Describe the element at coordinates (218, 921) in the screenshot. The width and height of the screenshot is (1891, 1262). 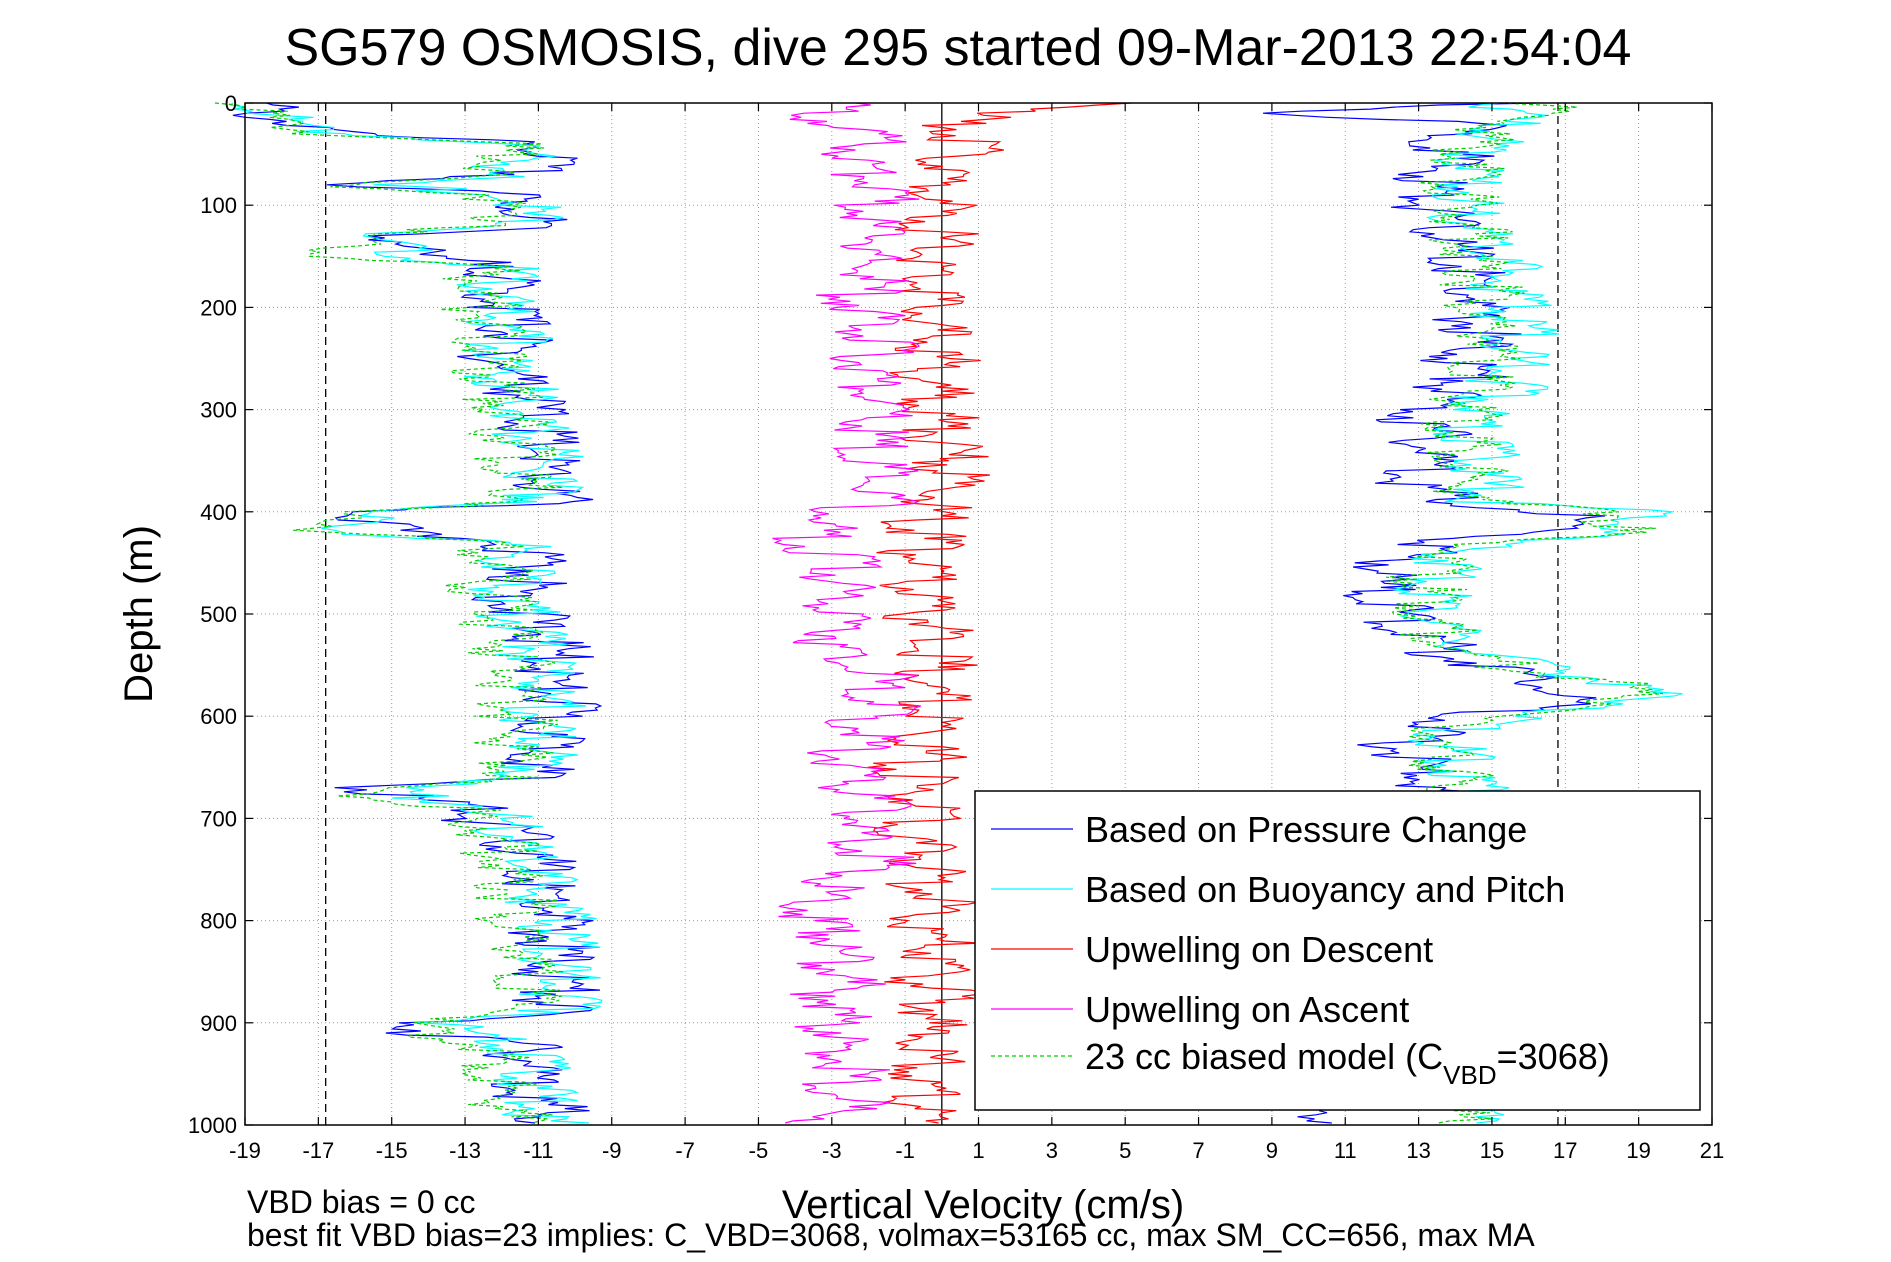
I see `y-tick-label: 800` at that location.